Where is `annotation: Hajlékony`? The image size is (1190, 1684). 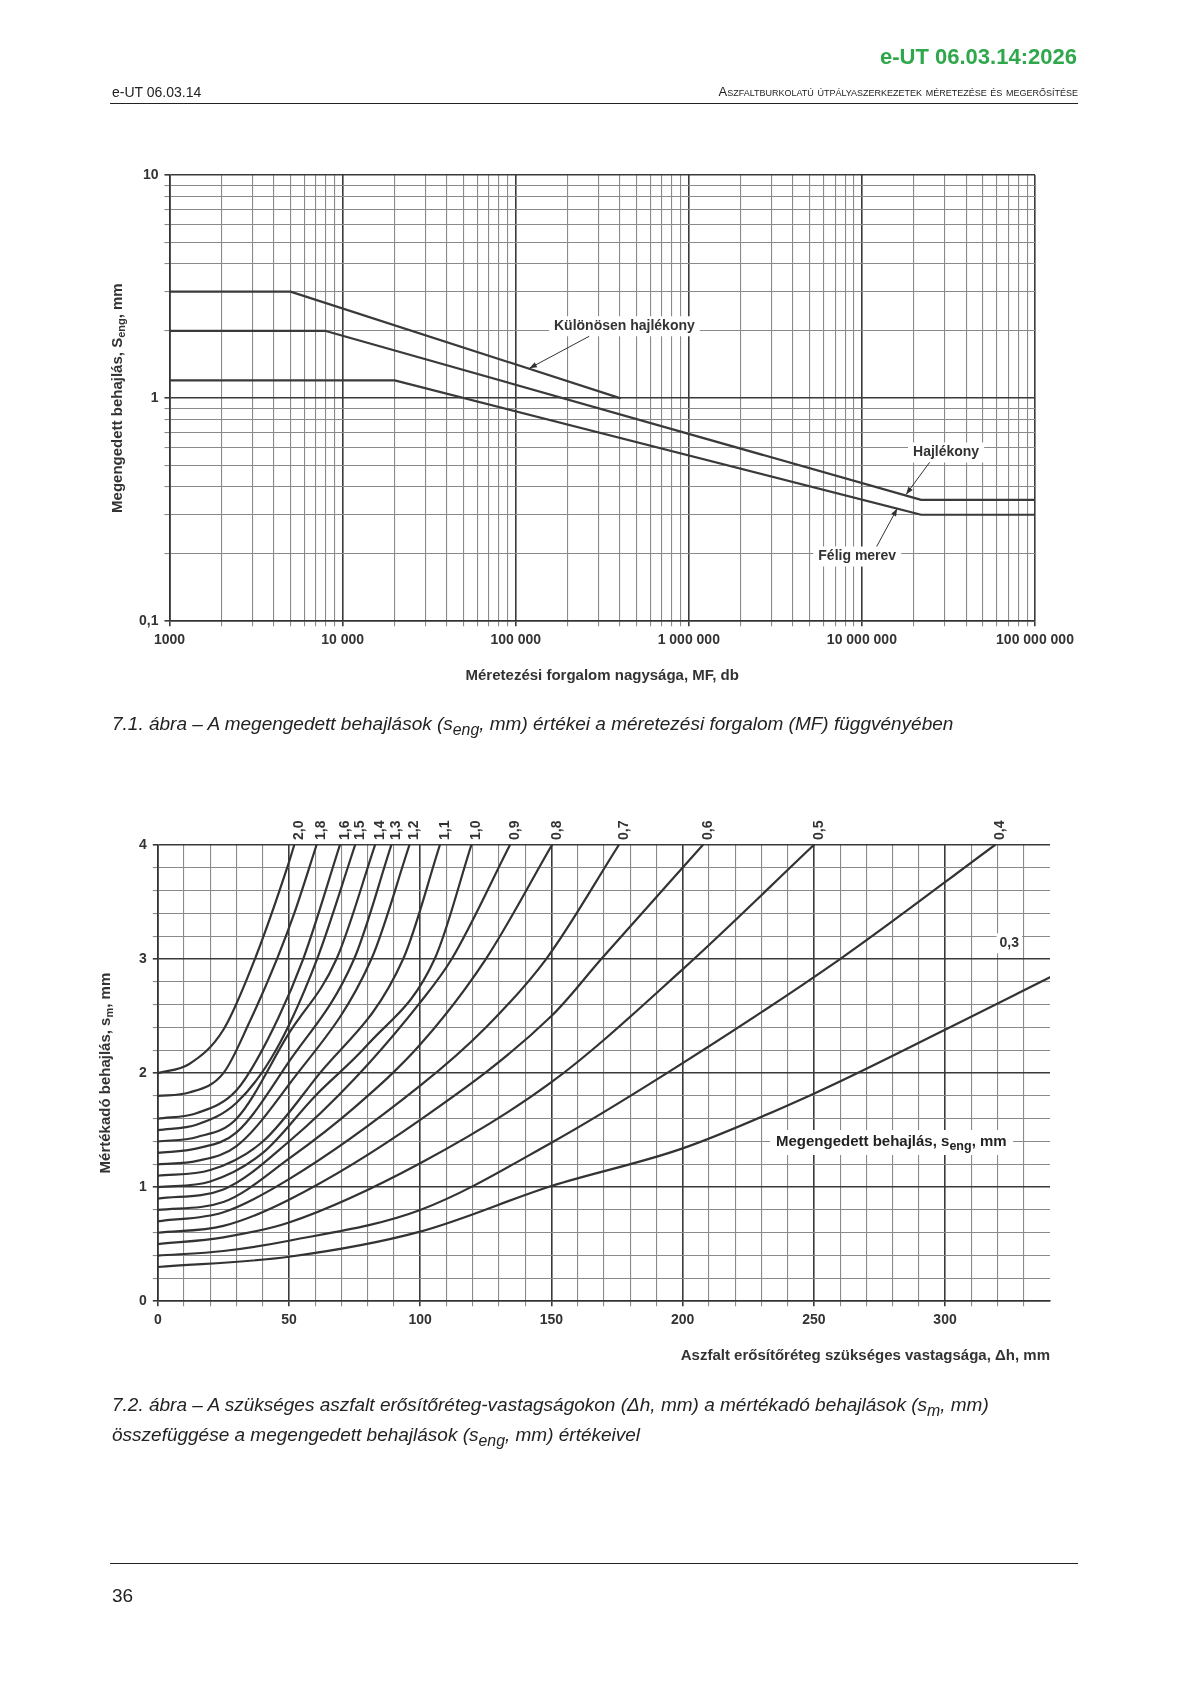 annotation: Hajlékony is located at coordinates (946, 451).